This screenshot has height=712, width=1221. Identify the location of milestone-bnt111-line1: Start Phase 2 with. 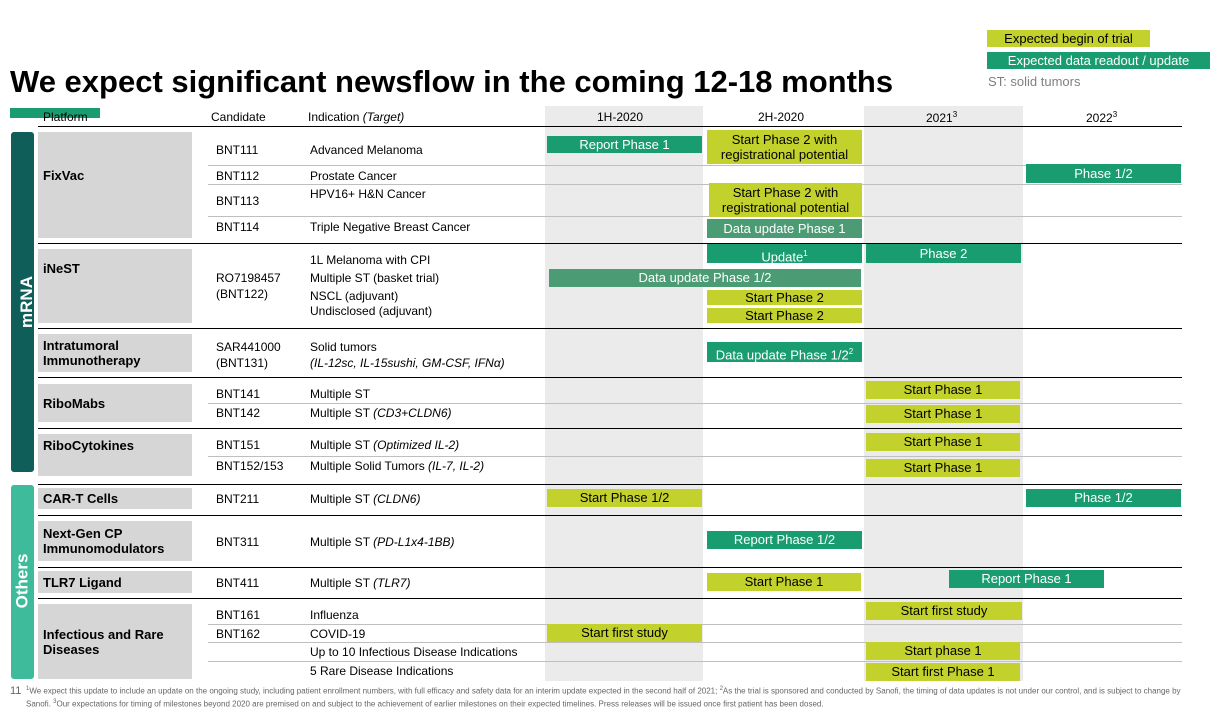
(784, 139).